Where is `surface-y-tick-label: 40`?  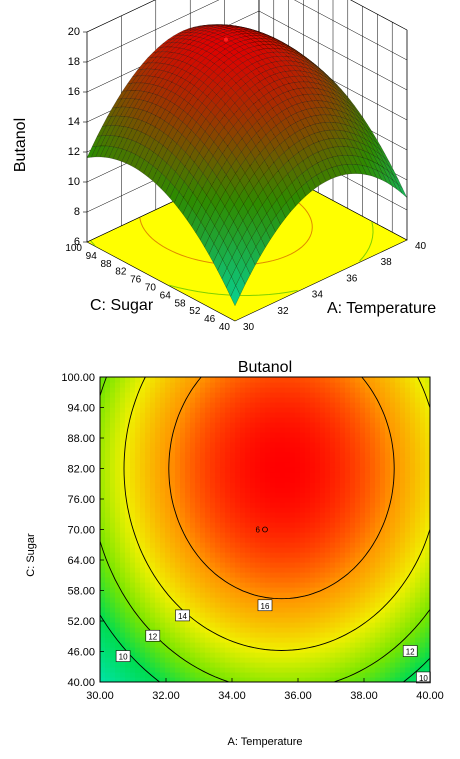 surface-y-tick-label: 40 is located at coordinates (225, 327).